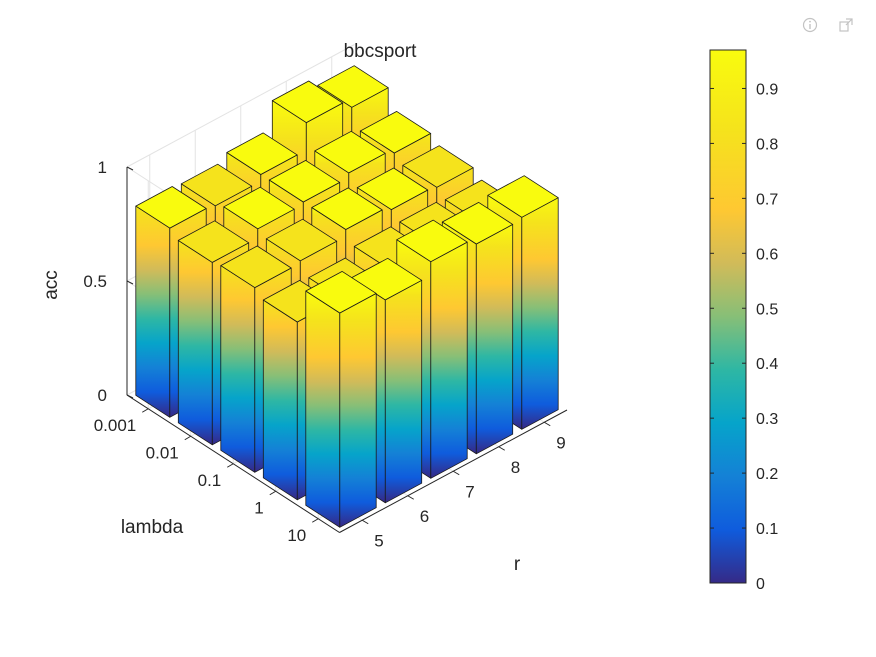 This screenshot has height=657, width=876. I want to click on colorbar-tick-label: 0.4, so click(767, 364).